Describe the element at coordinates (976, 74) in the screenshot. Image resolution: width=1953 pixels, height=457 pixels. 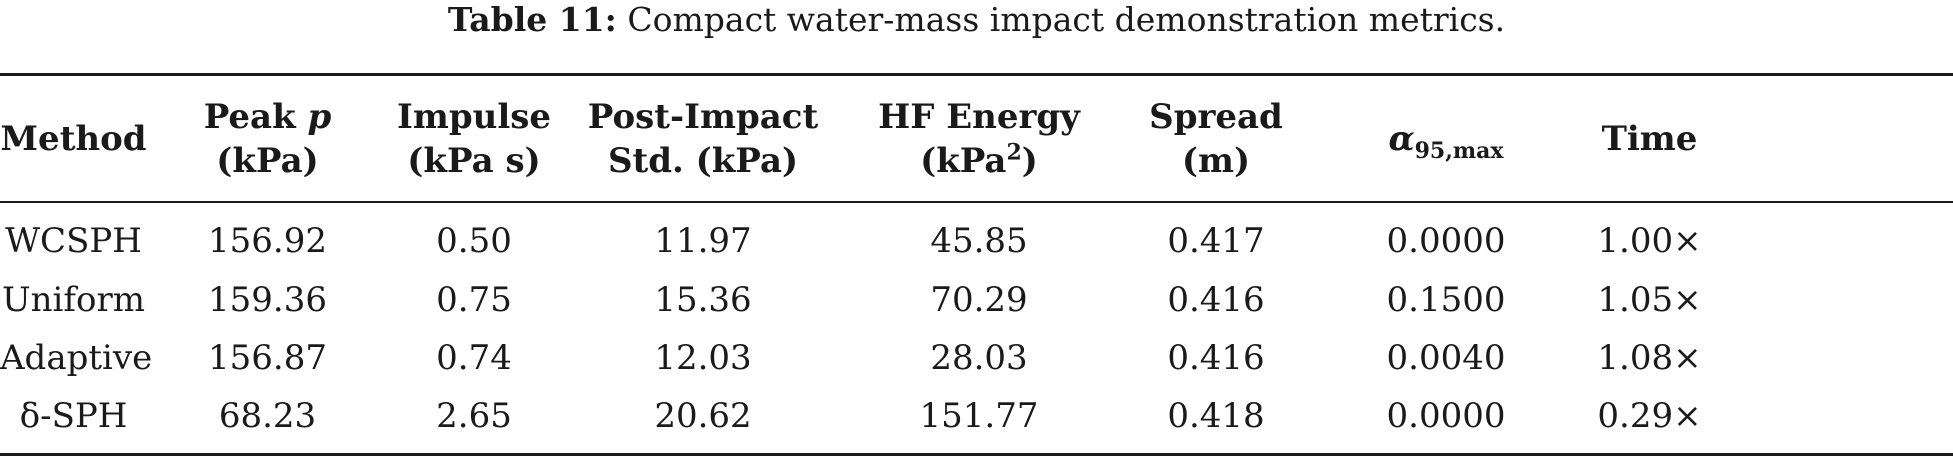
I see `top-rule` at that location.